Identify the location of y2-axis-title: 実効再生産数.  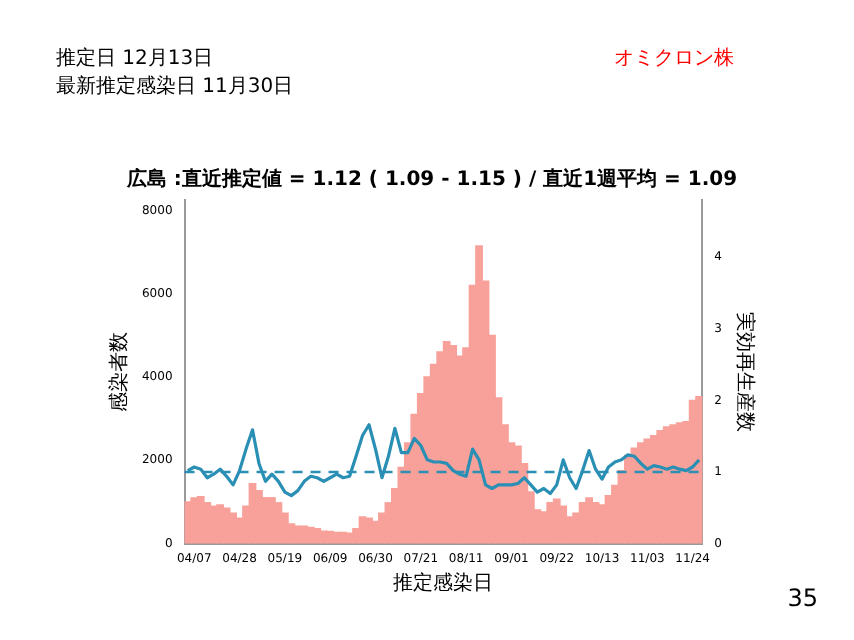
(744, 371).